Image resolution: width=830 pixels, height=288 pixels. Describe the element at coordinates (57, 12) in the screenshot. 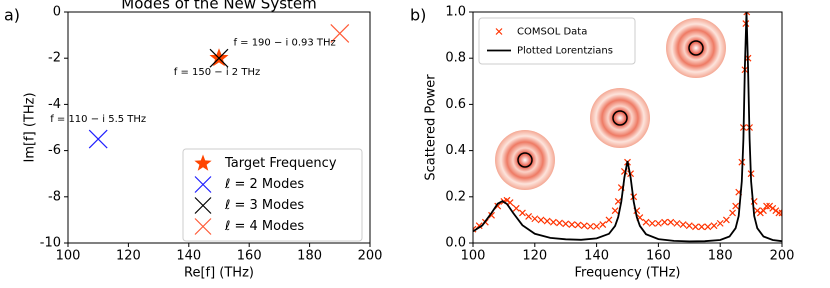

I see `y-tick-label: 0` at that location.